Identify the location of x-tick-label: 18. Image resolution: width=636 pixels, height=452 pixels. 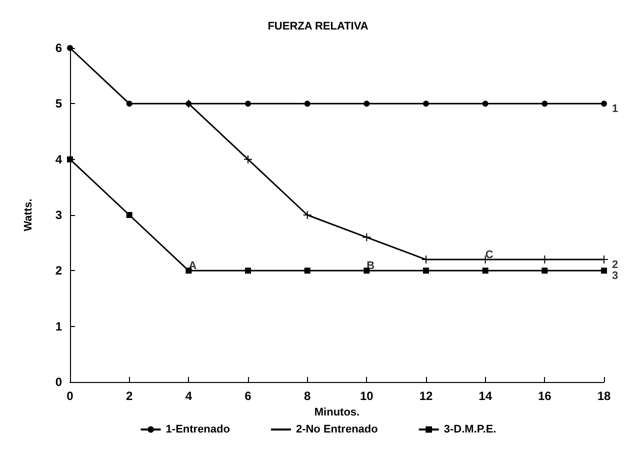
(604, 396).